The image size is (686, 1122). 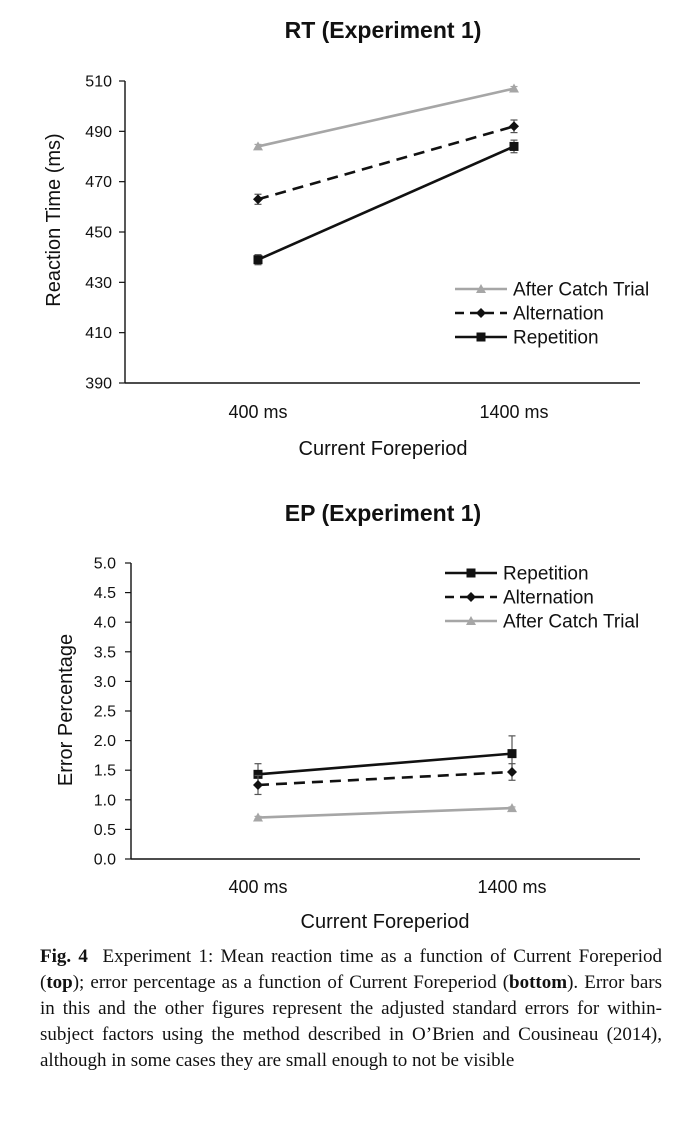 I want to click on ep-y-axis-label: Error Percentage, so click(x=66, y=710).